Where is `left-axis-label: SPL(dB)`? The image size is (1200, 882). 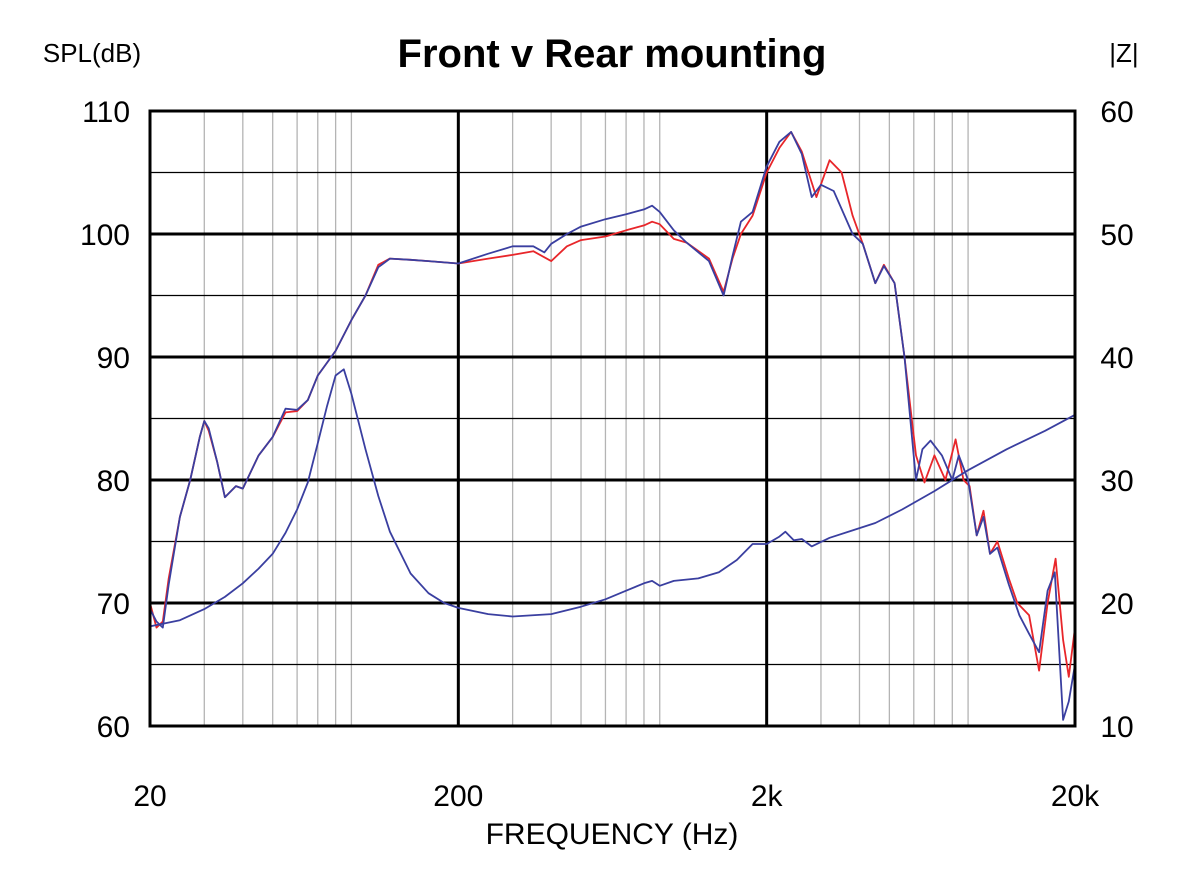
left-axis-label: SPL(dB) is located at coordinates (92, 53).